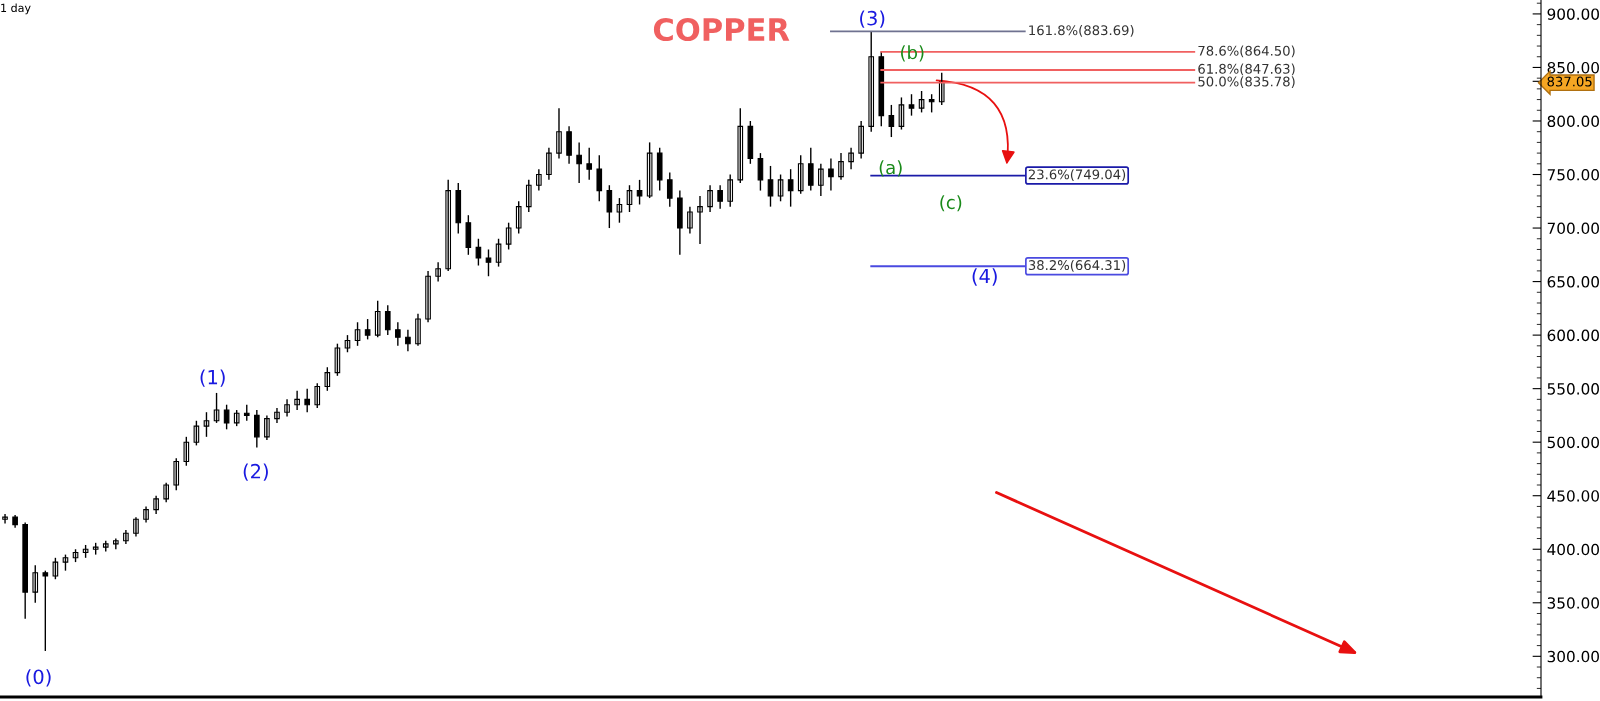 Image resolution: width=1600 pixels, height=701 pixels. I want to click on y-tick-label: 500.00, so click(1573, 442).